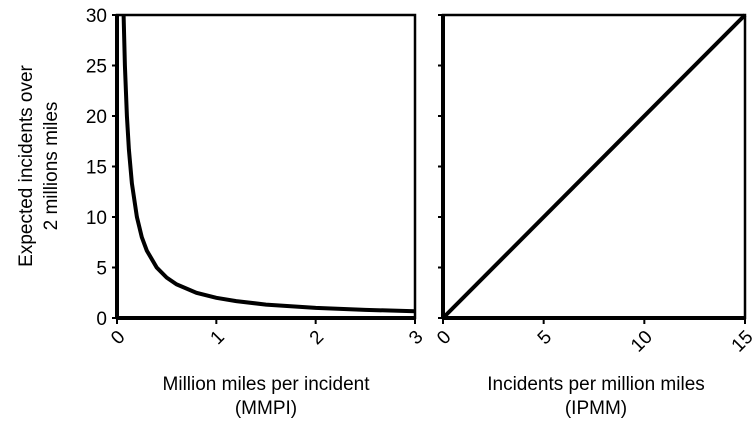 The height and width of the screenshot is (423, 756). Describe the element at coordinates (742, 342) in the screenshot. I see `right-x-tick-label: 15` at that location.